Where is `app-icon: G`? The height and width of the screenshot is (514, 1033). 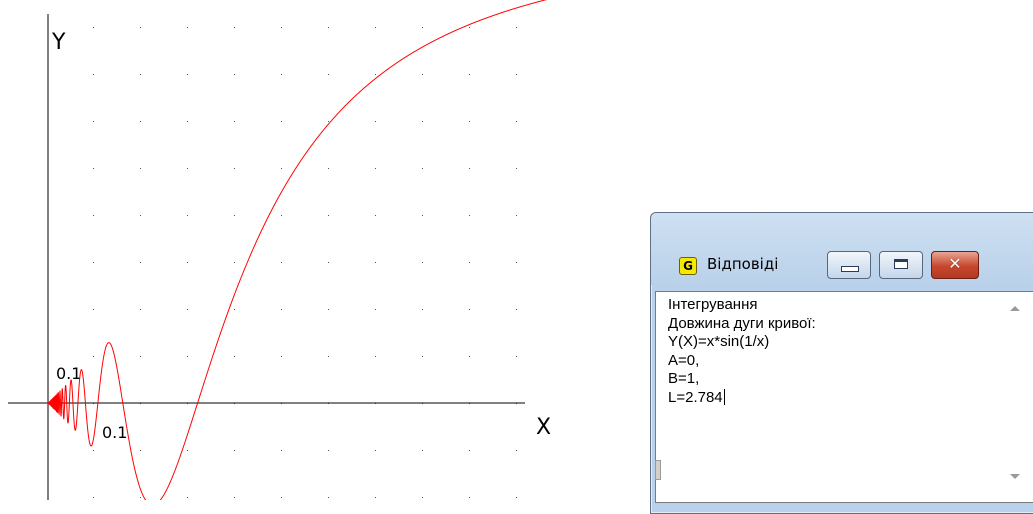
app-icon: G is located at coordinates (688, 266).